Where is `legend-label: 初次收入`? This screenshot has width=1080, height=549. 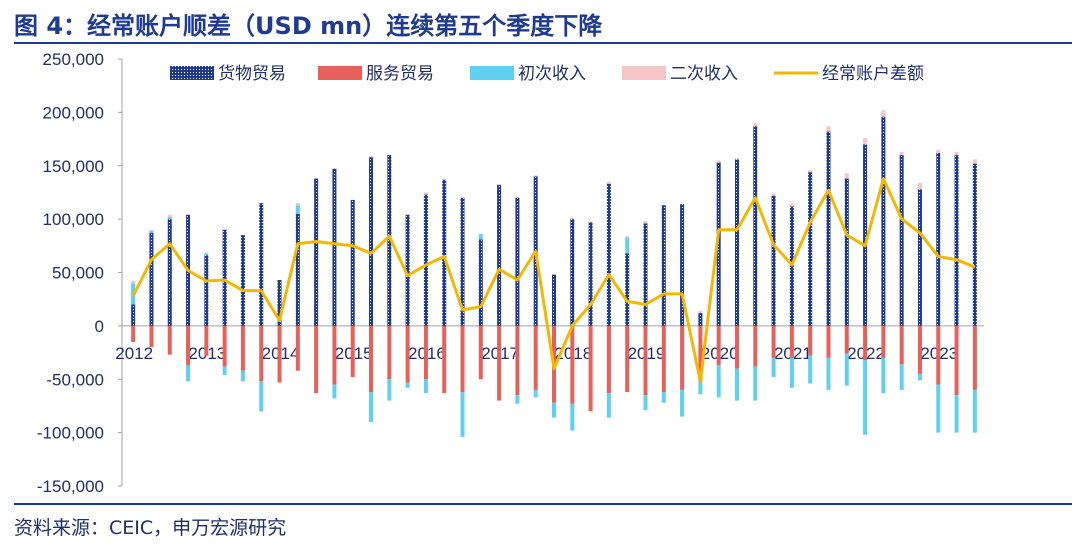
legend-label: 初次收入 is located at coordinates (552, 74).